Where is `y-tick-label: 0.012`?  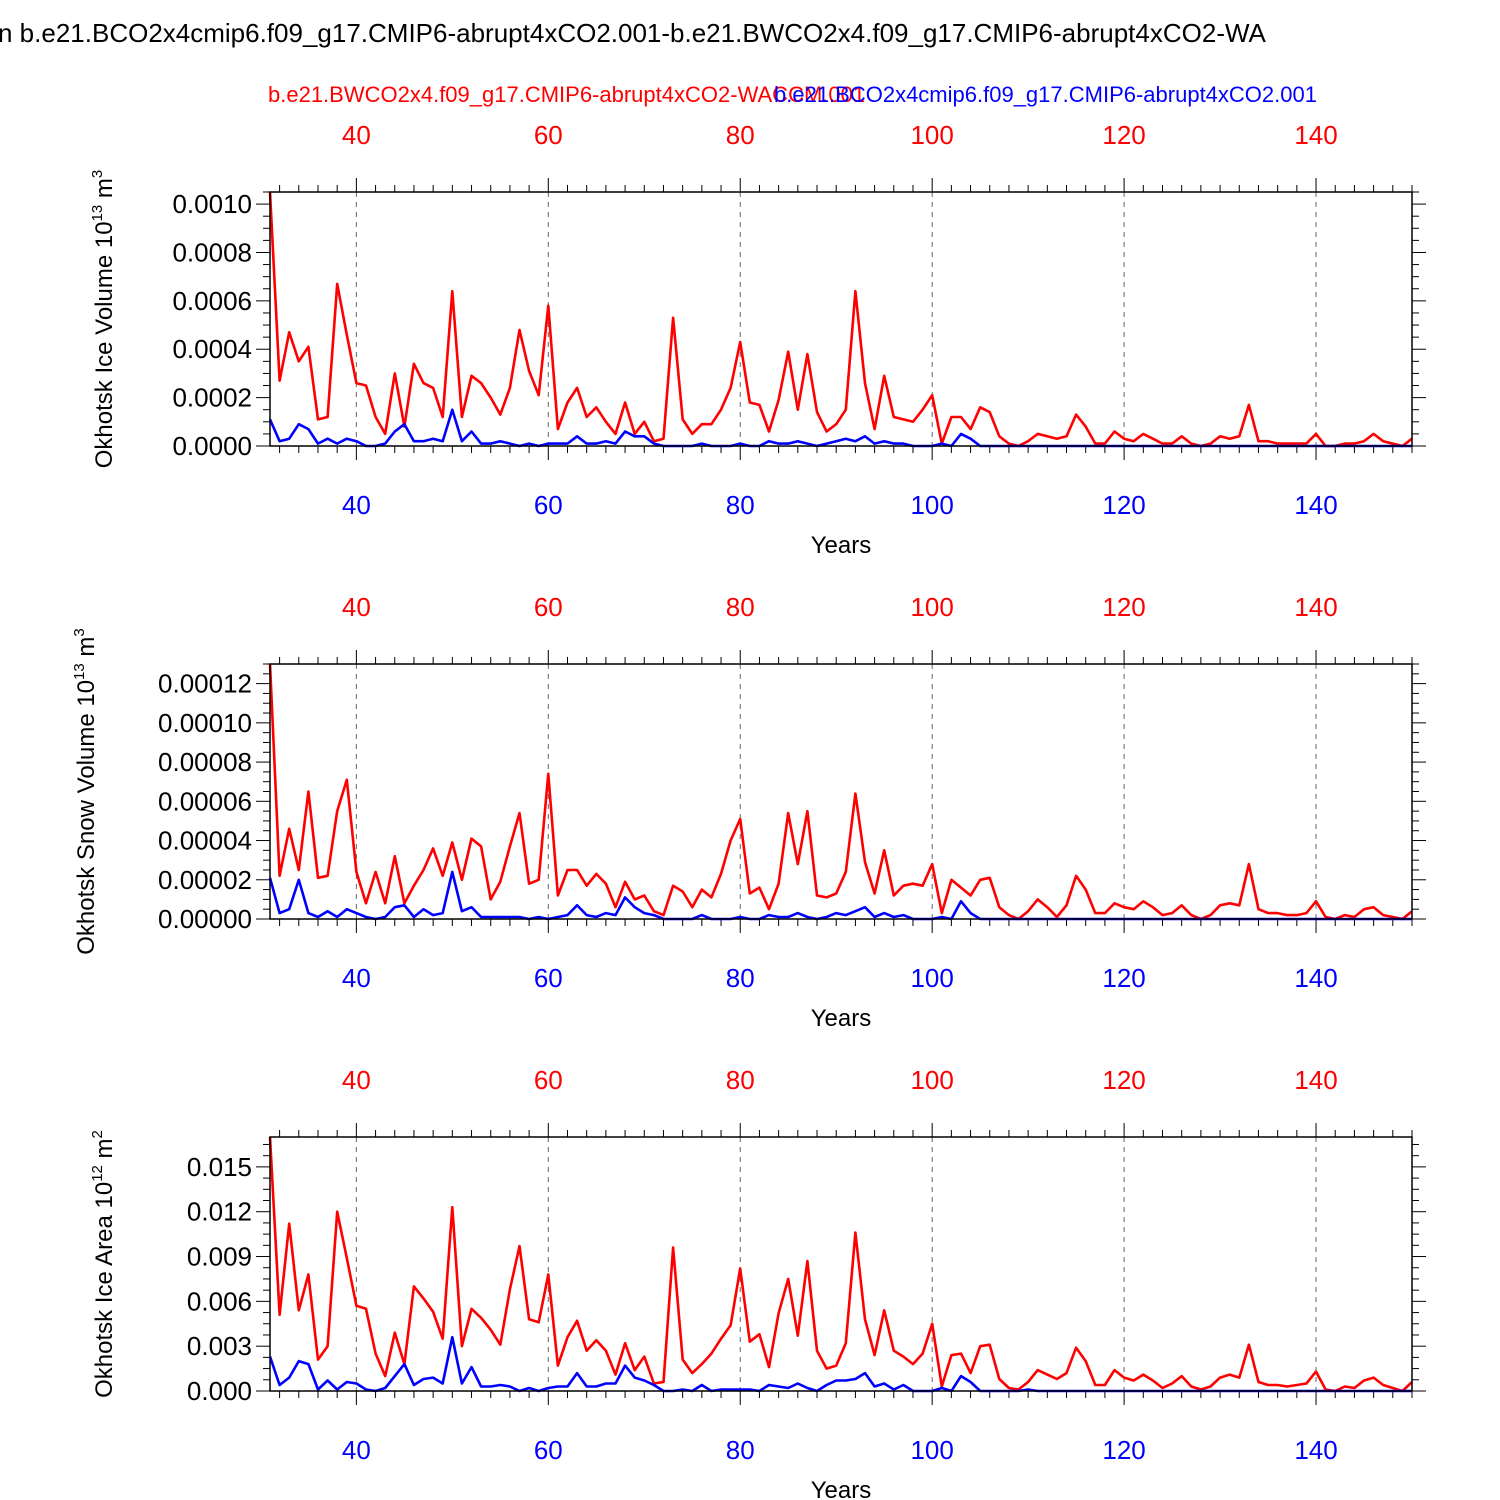 y-tick-label: 0.012 is located at coordinates (219, 1212).